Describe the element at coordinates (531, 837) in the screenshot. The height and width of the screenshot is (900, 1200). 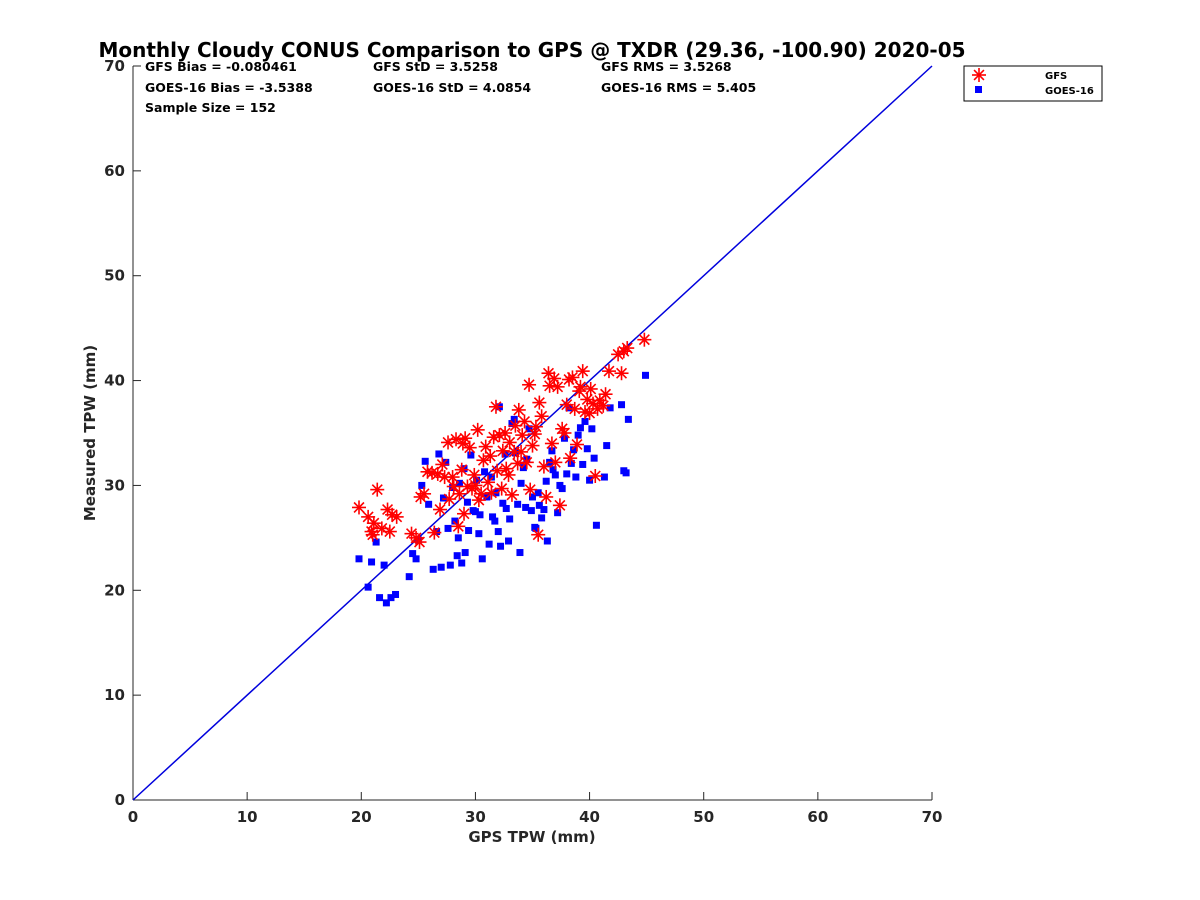
I see `x-axis-label: GPS TPW (mm)` at that location.